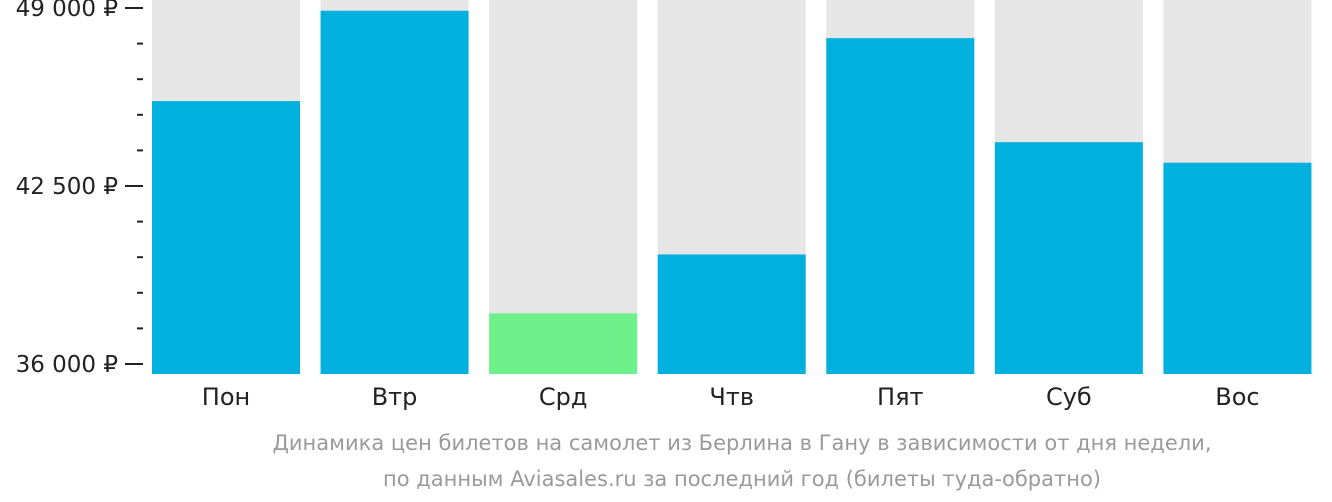 The width and height of the screenshot is (1332, 502). What do you see at coordinates (563, 187) in the screenshot?
I see `bar-background` at bounding box center [563, 187].